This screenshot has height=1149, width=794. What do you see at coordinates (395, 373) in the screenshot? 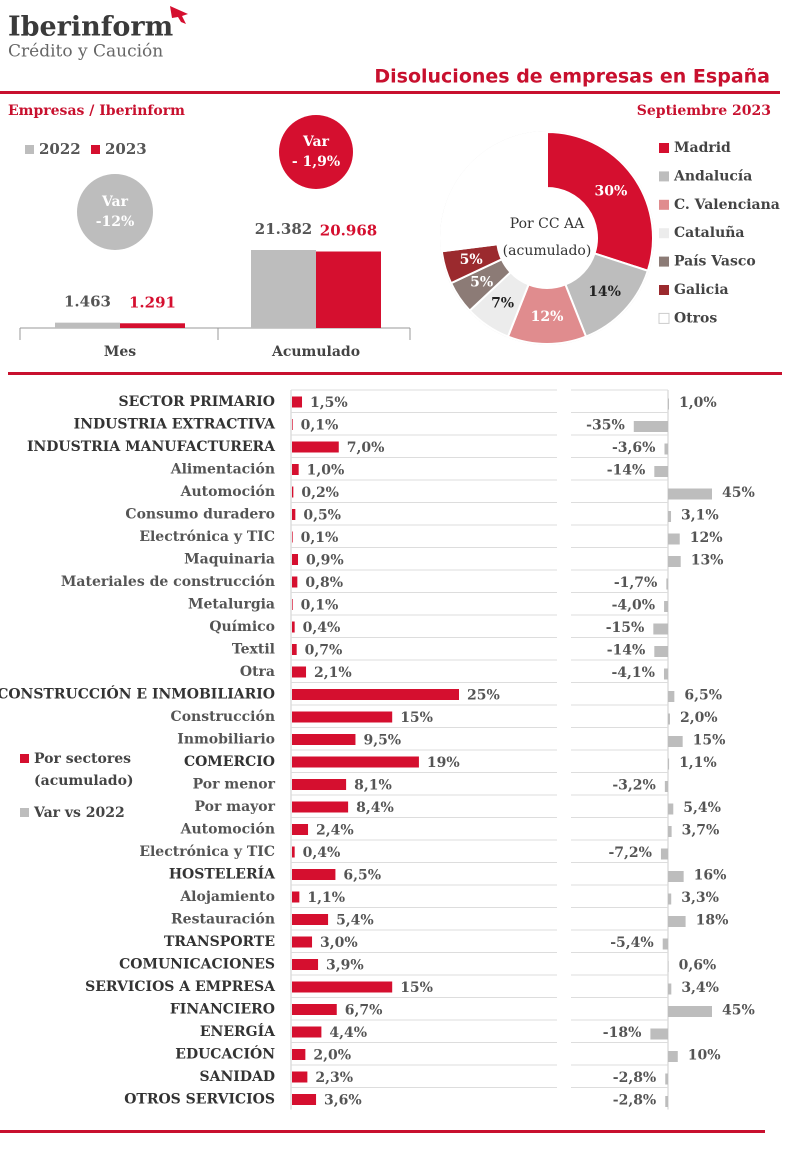
I see `rule` at bounding box center [395, 373].